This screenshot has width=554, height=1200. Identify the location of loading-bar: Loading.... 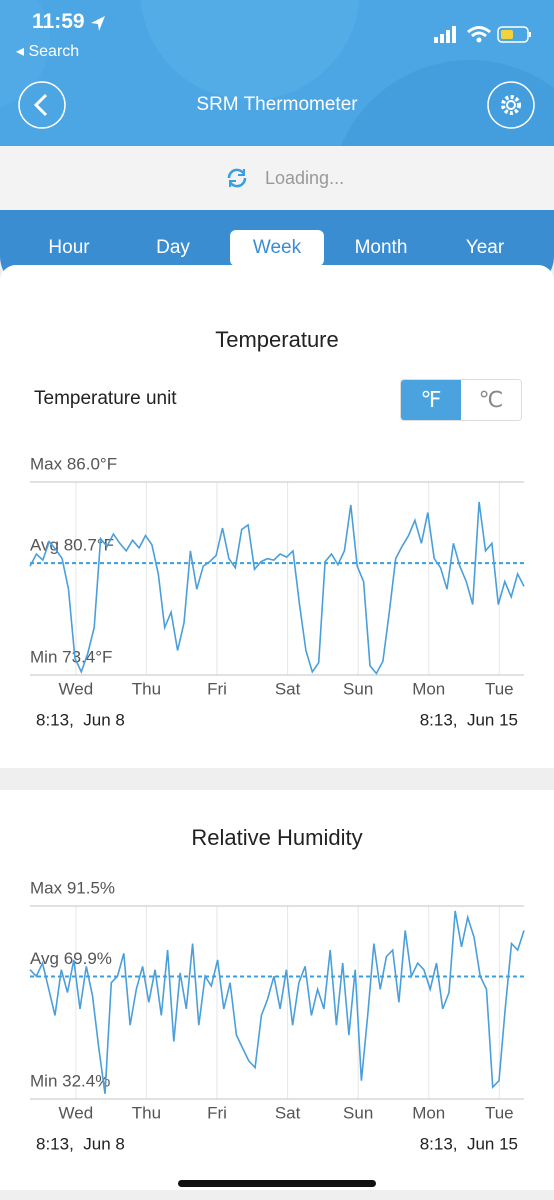
(277, 178).